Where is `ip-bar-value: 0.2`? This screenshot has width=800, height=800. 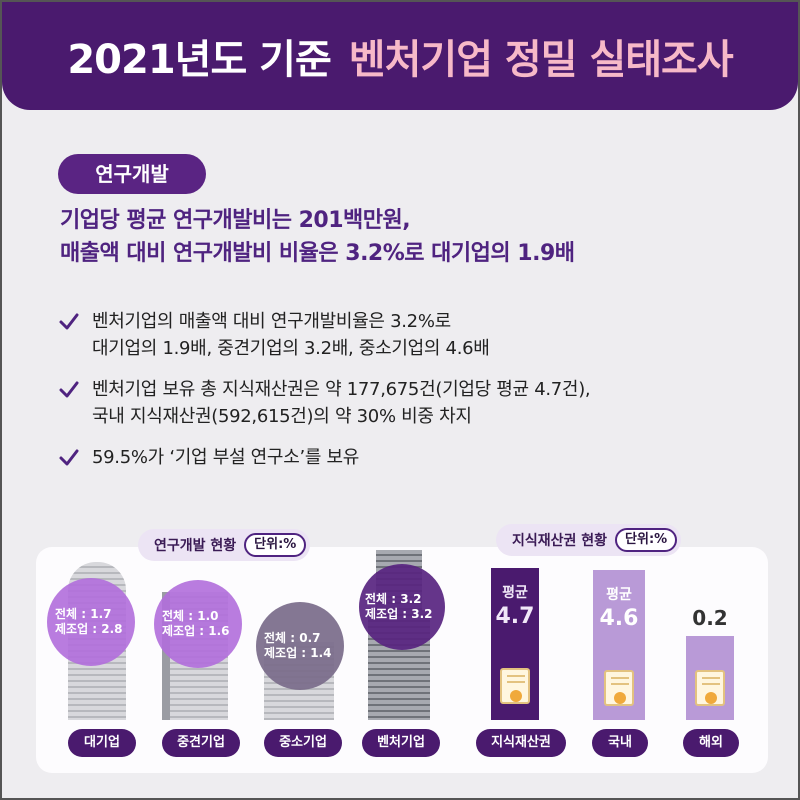
ip-bar-value: 0.2 is located at coordinates (710, 618).